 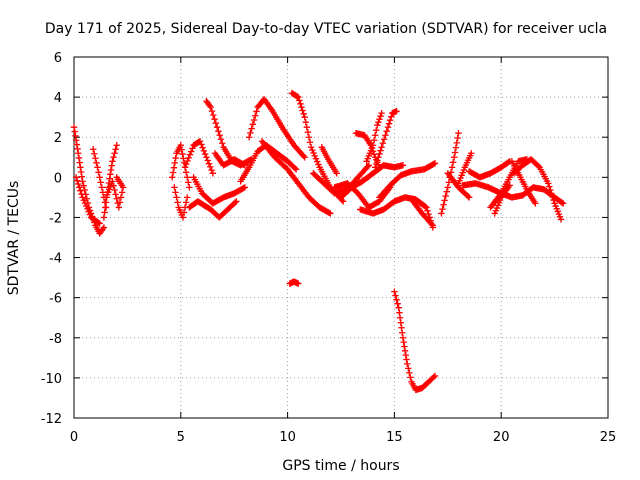 What do you see at coordinates (55, 339) in the screenshot?
I see `y-tick-label: -8` at bounding box center [55, 339].